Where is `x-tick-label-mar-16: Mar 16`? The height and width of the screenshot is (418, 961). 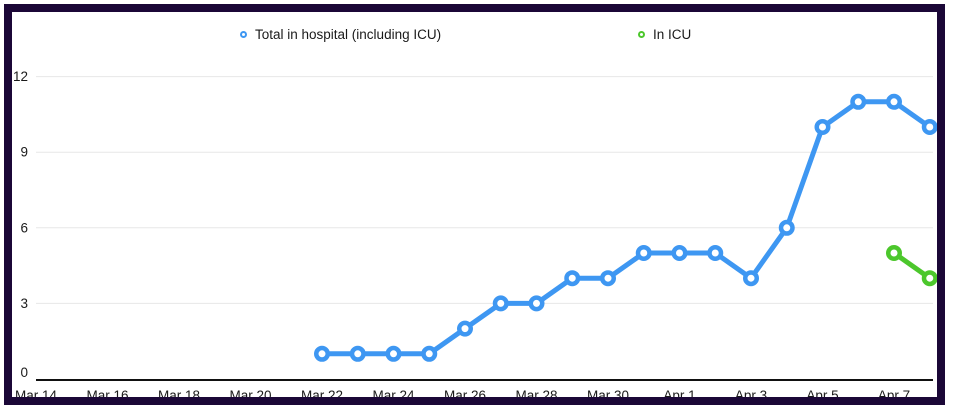
x-tick-label-mar-16: Mar 16 is located at coordinates (107, 395).